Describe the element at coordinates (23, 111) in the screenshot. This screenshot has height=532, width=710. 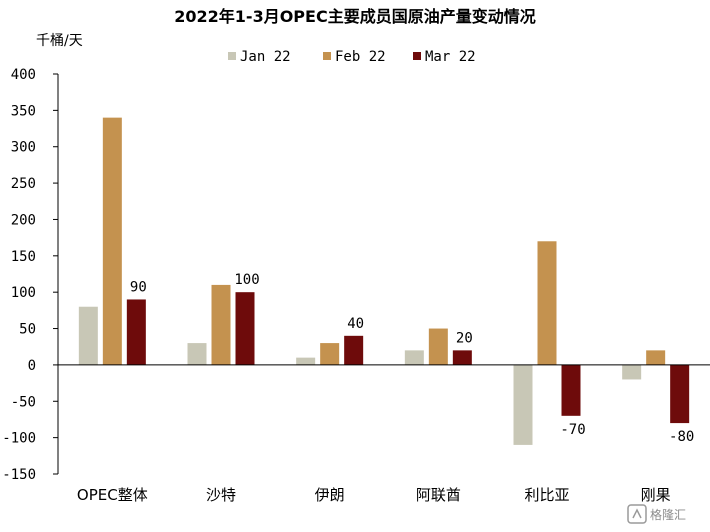
I see `y-tick-label: 350` at that location.